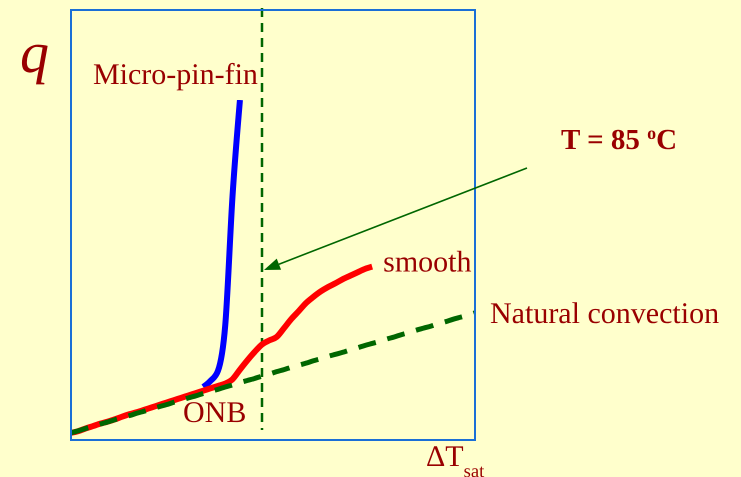 The height and width of the screenshot is (477, 741). Describe the element at coordinates (34, 52) in the screenshot. I see `y-axis-title: q` at that location.